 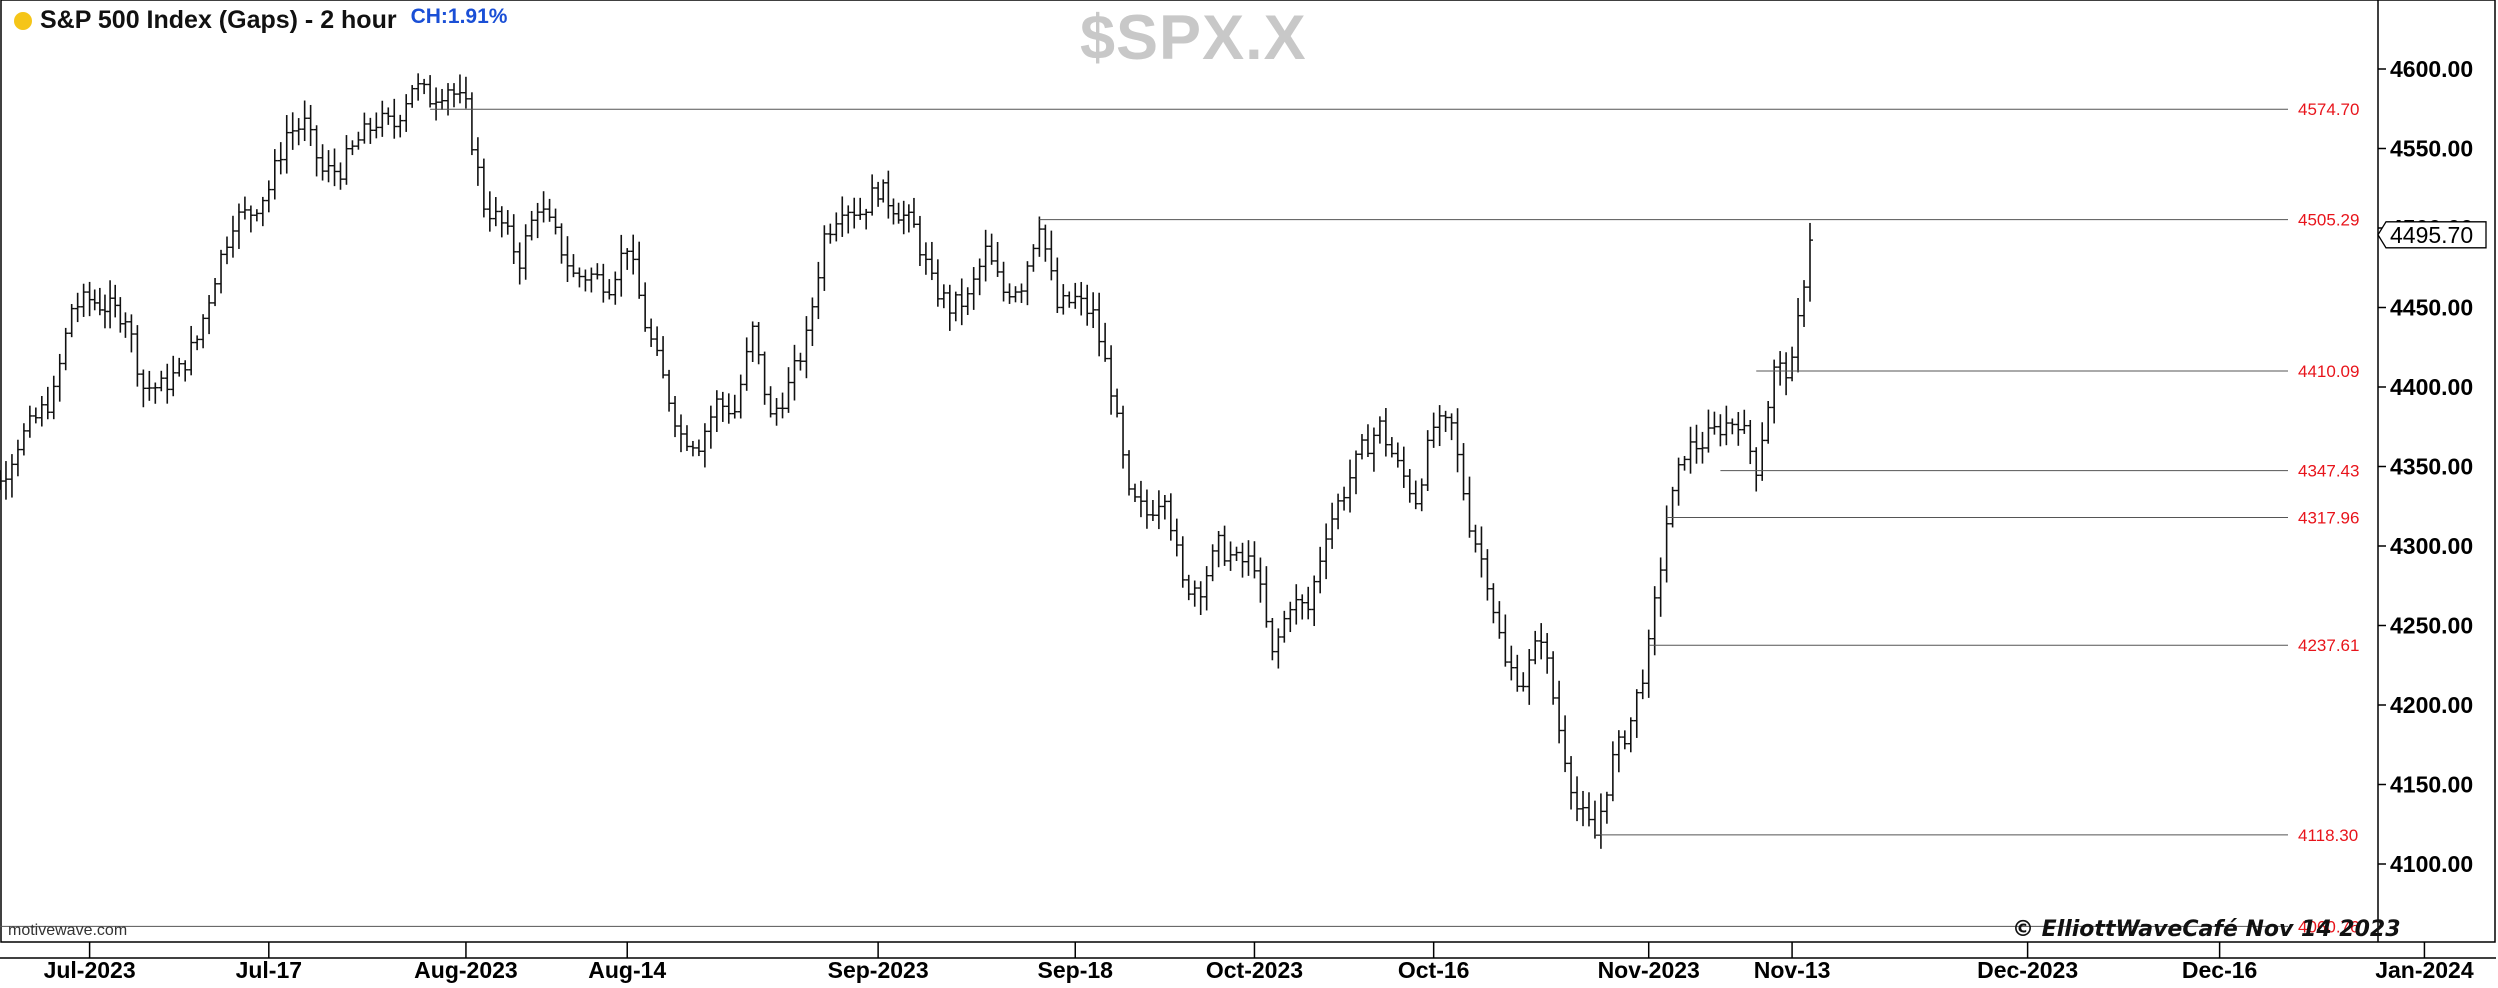 I want to click on chart-header: S&P 500 Index (Gaps) - 2 hour CH:1.91%, so click(x=260, y=20).